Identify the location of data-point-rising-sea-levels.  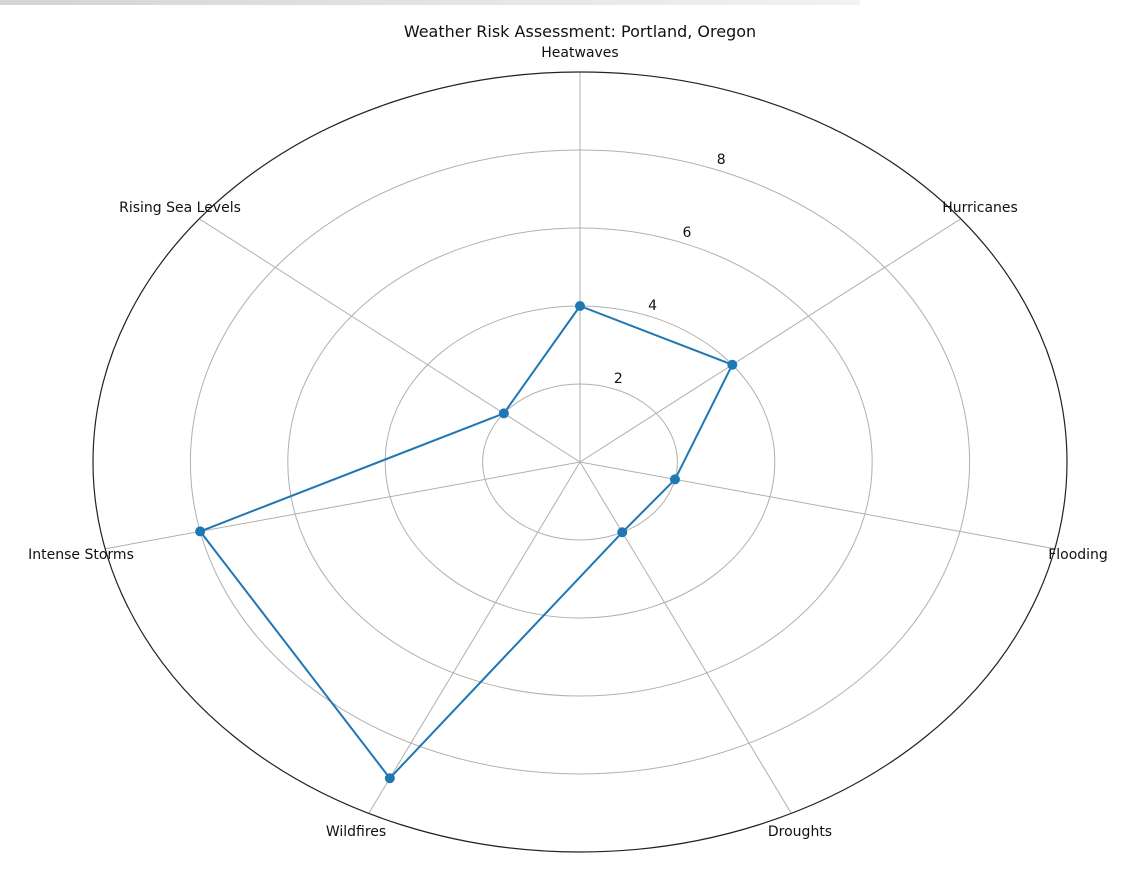
(503, 413).